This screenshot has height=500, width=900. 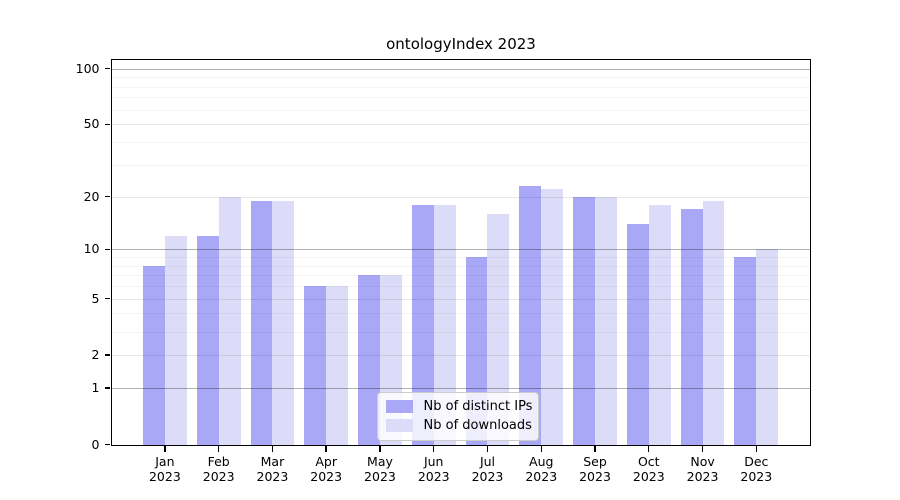 I want to click on y-tick-label: 50, so click(x=91, y=124).